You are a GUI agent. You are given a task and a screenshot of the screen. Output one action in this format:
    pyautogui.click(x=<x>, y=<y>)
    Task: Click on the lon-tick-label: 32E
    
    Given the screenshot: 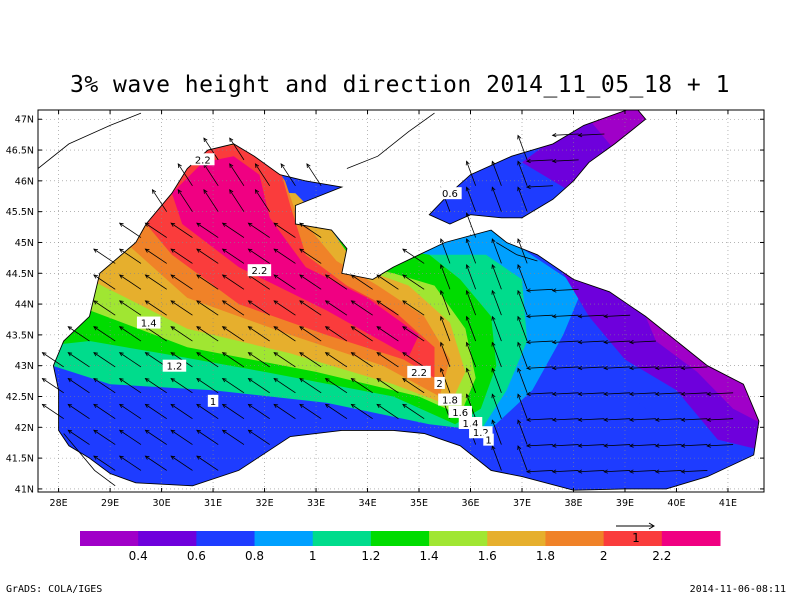 What is the action you would take?
    pyautogui.click(x=265, y=503)
    